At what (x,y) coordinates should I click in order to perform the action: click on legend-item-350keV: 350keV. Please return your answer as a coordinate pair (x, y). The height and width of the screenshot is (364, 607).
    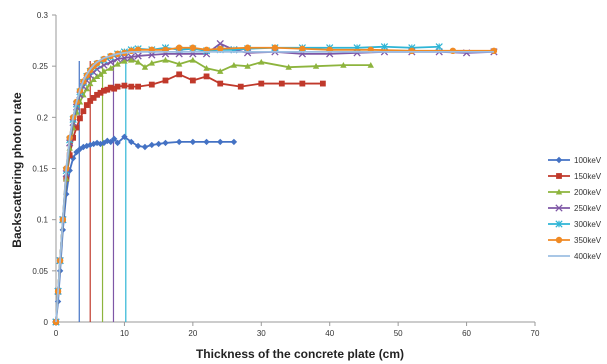
    Looking at the image, I should click on (575, 240).